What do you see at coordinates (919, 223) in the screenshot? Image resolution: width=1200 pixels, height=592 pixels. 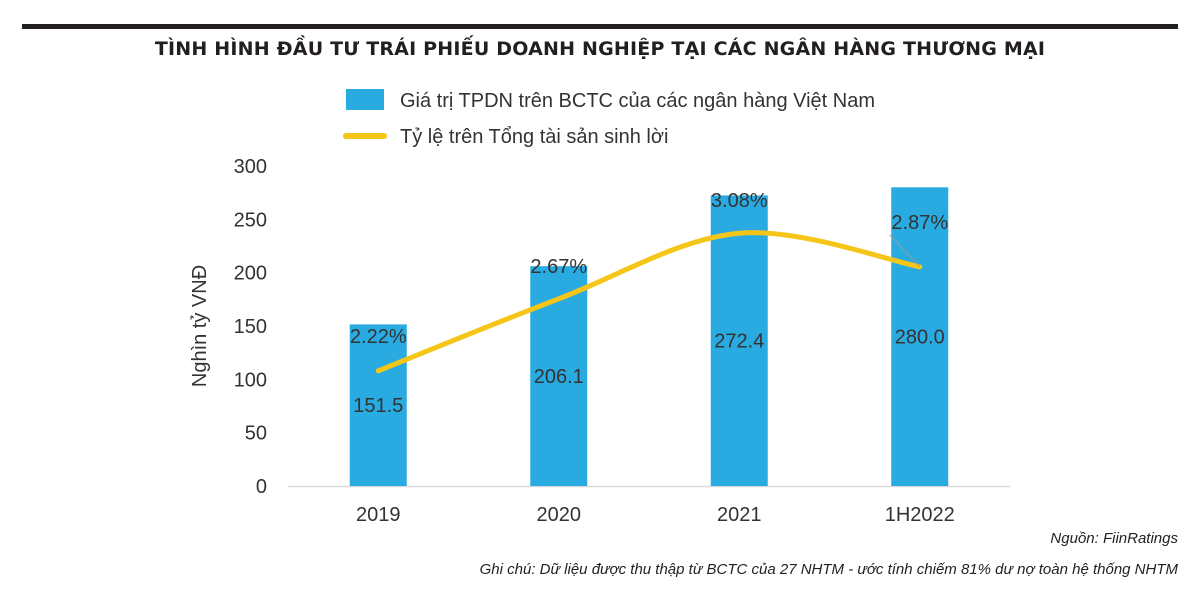 I see `line-value-label: 2.87%` at bounding box center [919, 223].